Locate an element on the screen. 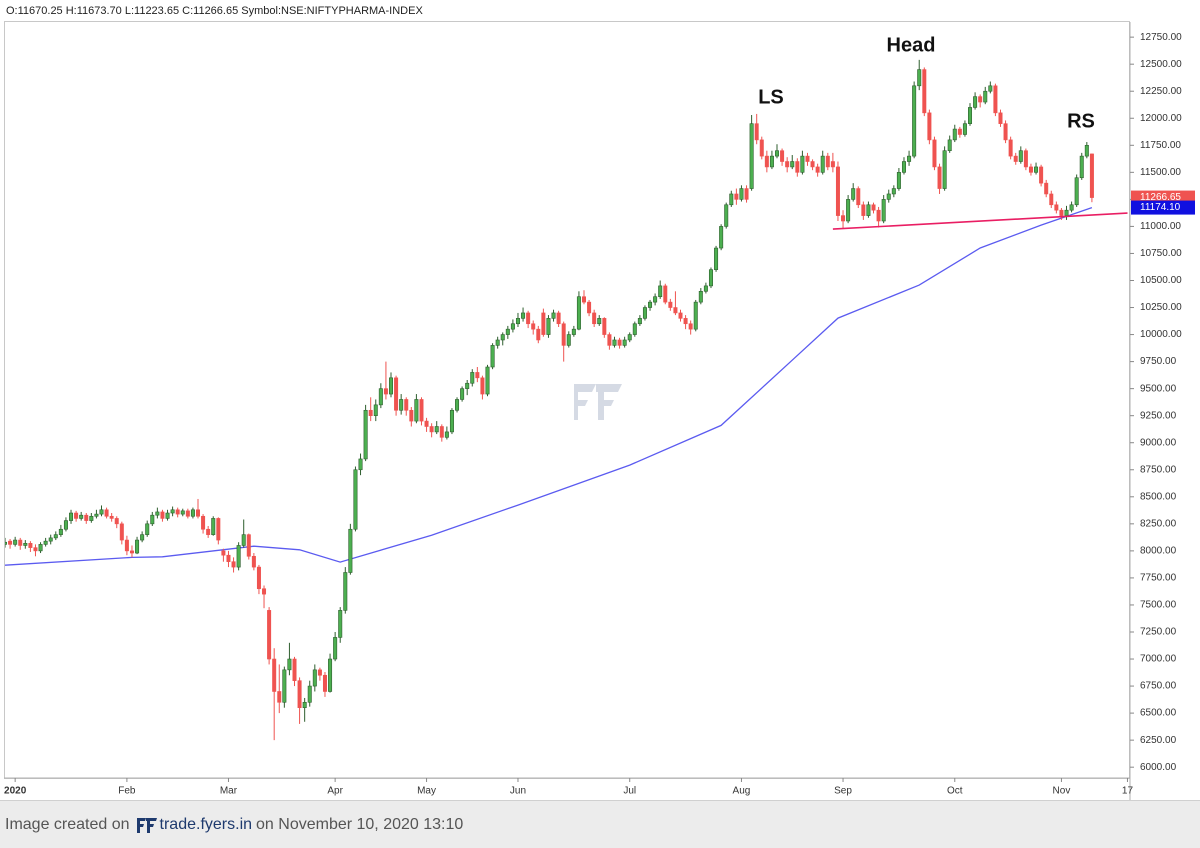 This screenshot has width=1200, height=848. y-tick-label: 9000.00 is located at coordinates (1158, 442).